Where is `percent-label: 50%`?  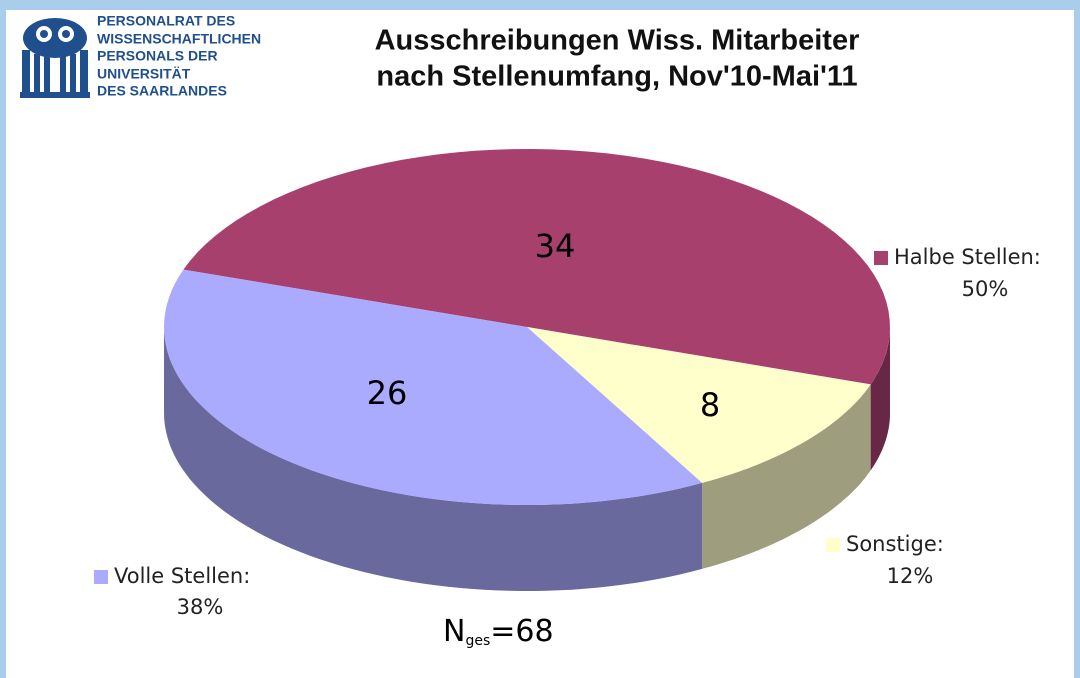
percent-label: 50% is located at coordinates (985, 289).